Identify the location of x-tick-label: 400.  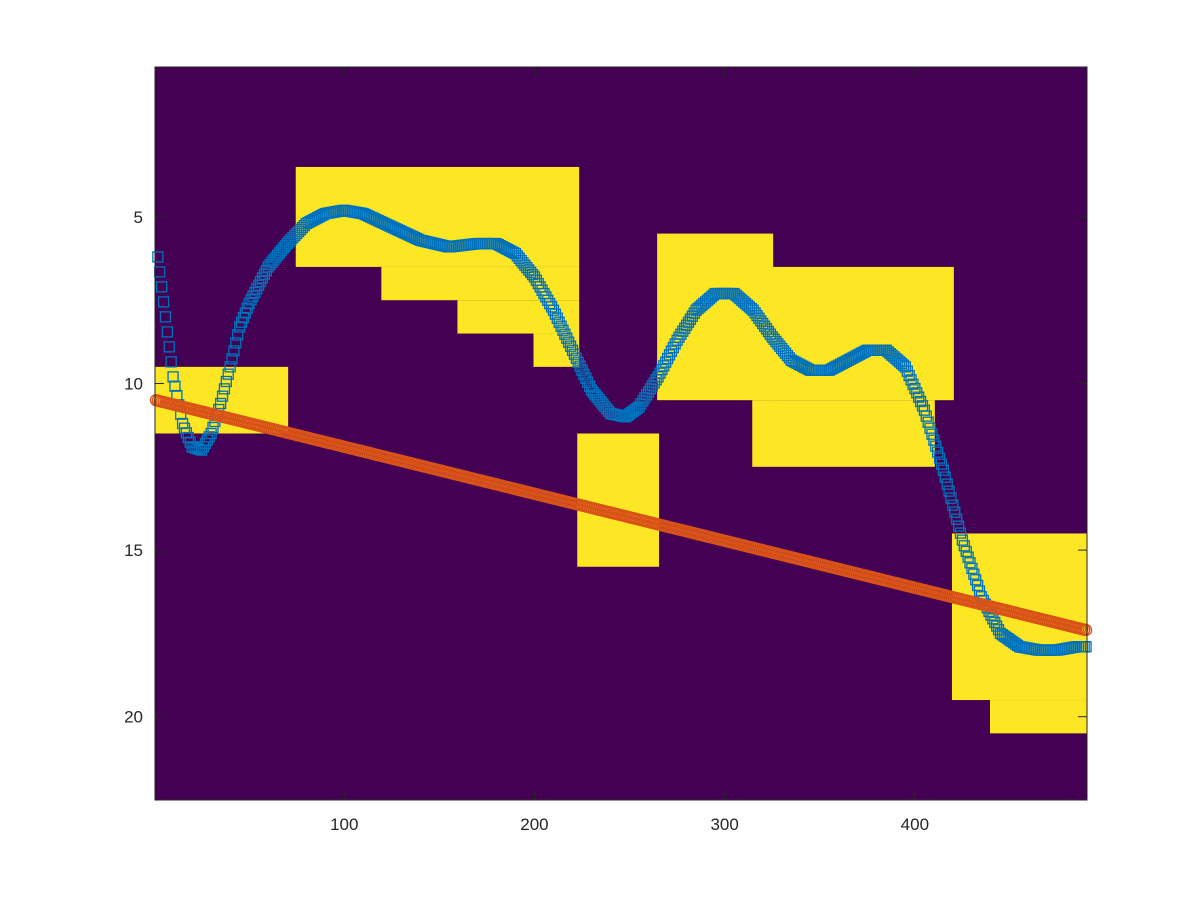
(915, 824).